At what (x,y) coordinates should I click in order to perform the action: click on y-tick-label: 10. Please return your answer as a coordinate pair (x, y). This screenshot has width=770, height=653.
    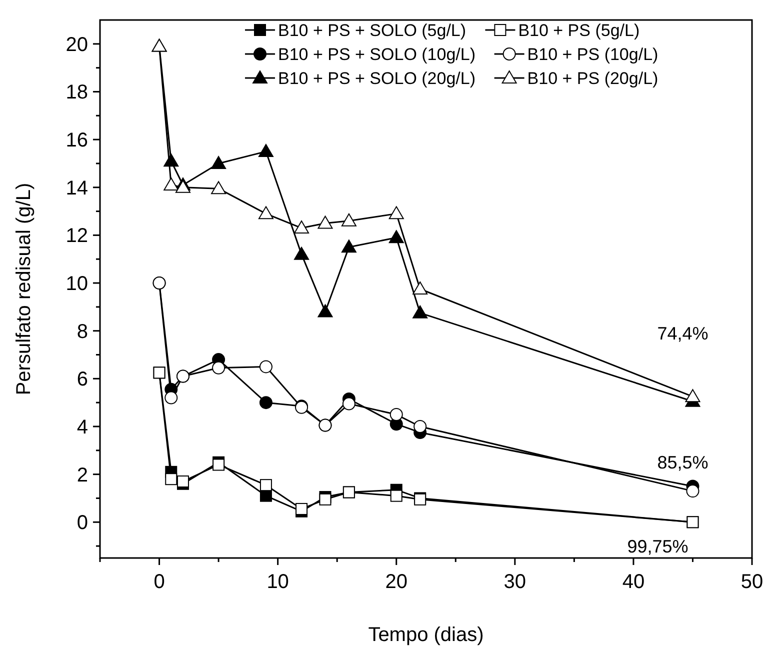
    Looking at the image, I should click on (77, 284).